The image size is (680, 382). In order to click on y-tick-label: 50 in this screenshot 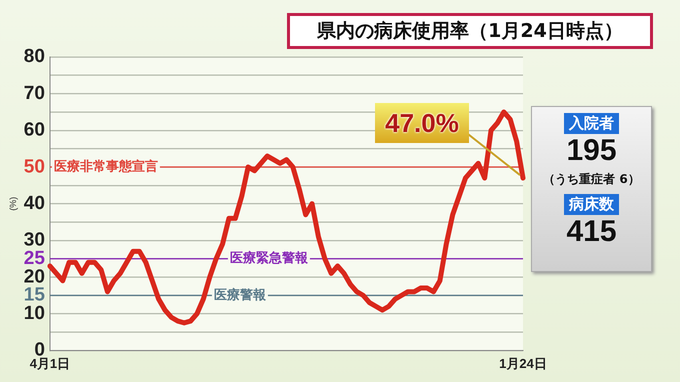, I will do `click(34, 167)`.